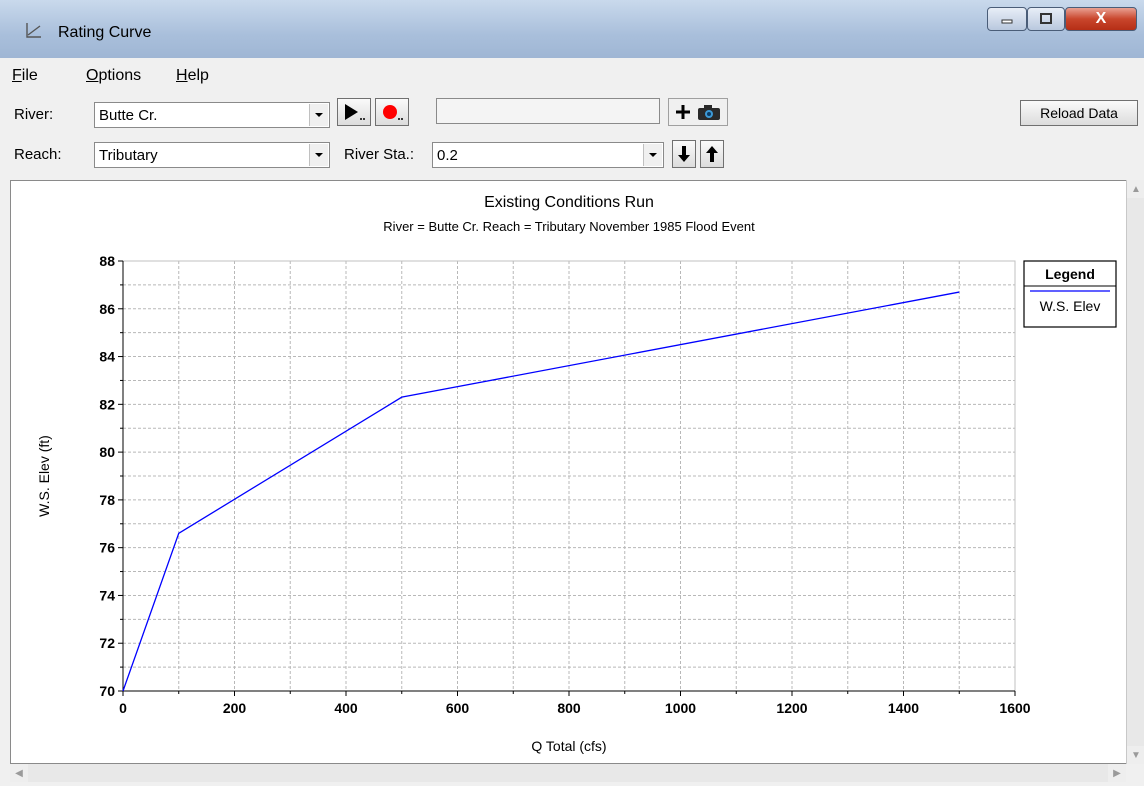  What do you see at coordinates (107, 404) in the screenshot?
I see `y-tick-label: 82` at bounding box center [107, 404].